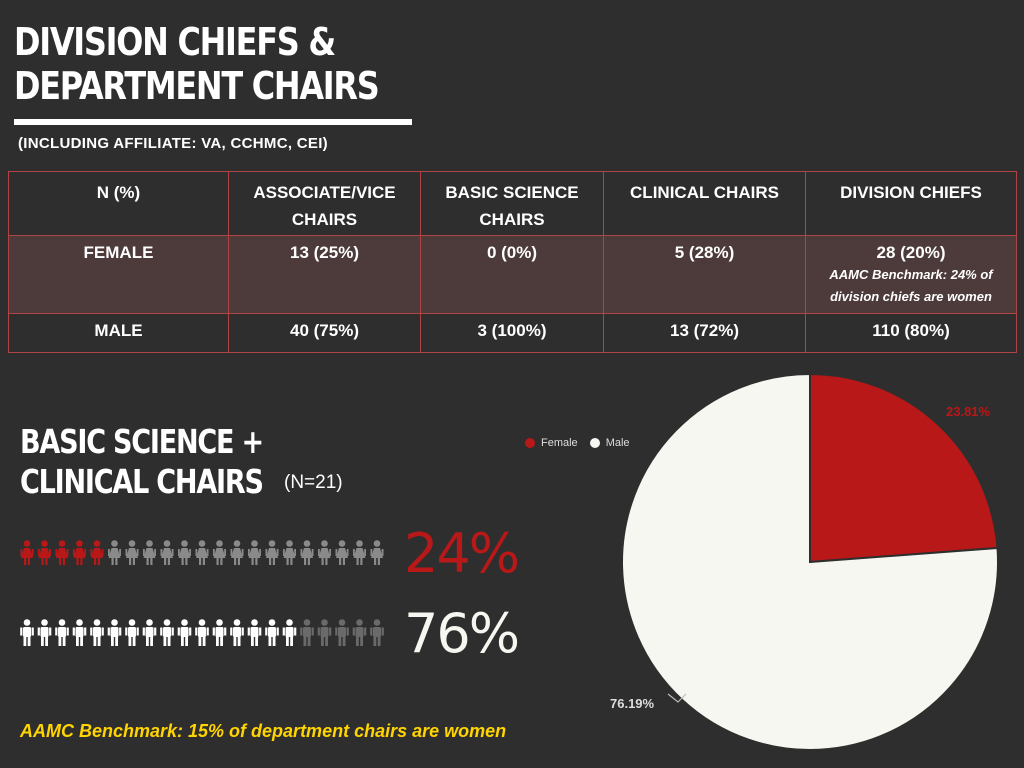  Describe the element at coordinates (911, 333) in the screenshot. I see `table-cell: 110 (80%)` at that location.